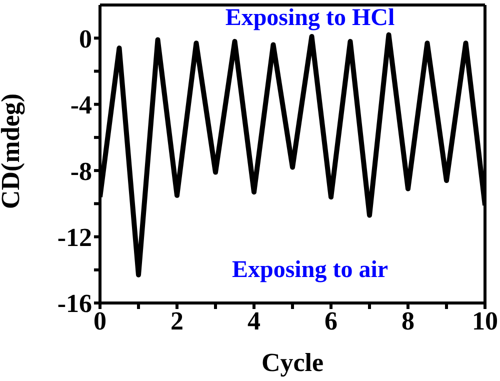  I want to click on x-tick-label: 10, so click(485, 321).